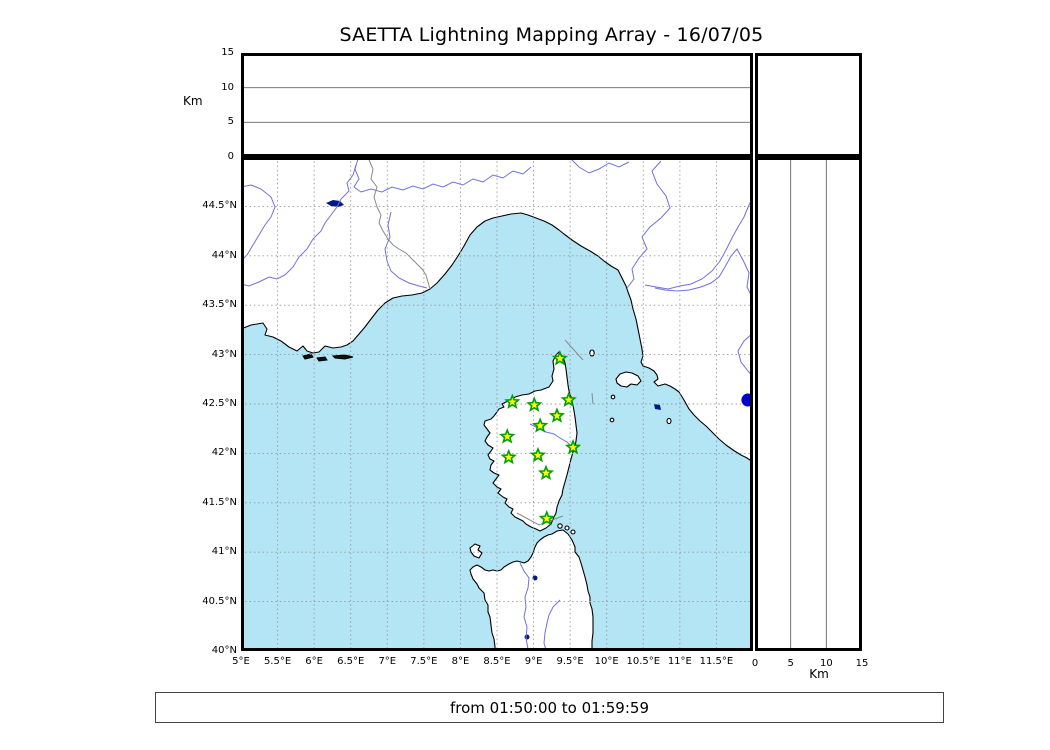  What do you see at coordinates (219, 601) in the screenshot?
I see `lat-tick-label: 40.5°N` at bounding box center [219, 601].